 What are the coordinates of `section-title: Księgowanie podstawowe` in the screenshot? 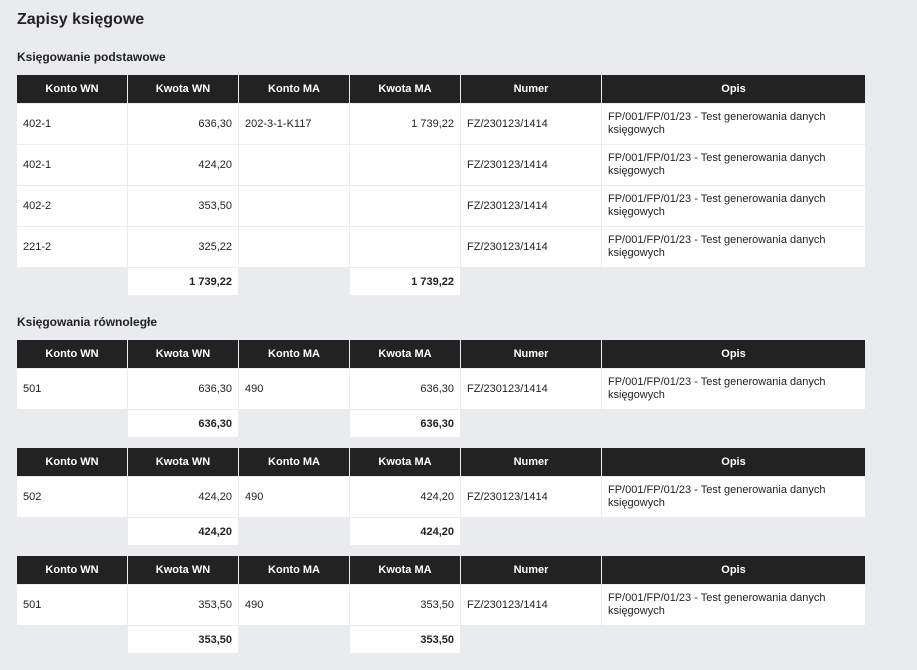 It's located at (91, 57).